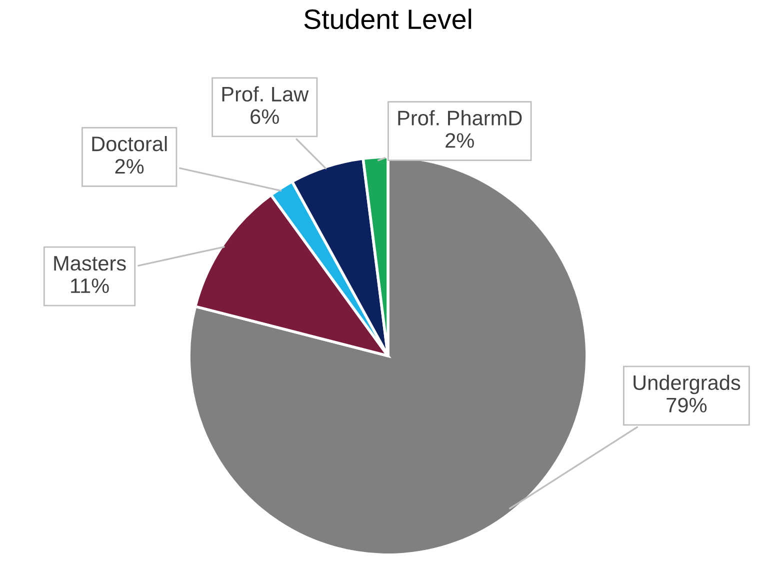  What do you see at coordinates (90, 286) in the screenshot?
I see `data-label: 11%` at bounding box center [90, 286].